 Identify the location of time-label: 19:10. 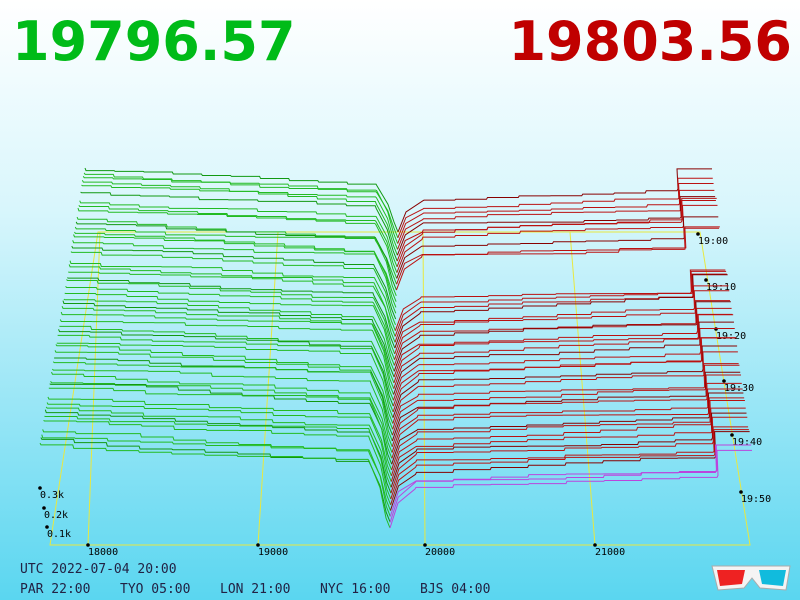
(721, 287).